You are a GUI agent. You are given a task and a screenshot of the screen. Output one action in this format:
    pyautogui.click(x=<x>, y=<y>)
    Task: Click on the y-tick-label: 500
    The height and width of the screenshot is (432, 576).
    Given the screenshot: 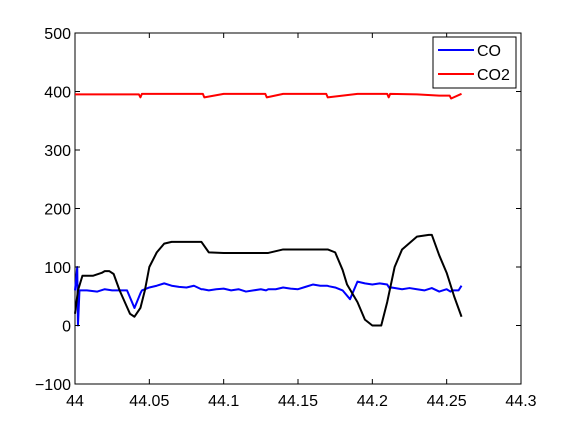 What is the action you would take?
    pyautogui.click(x=57, y=34)
    